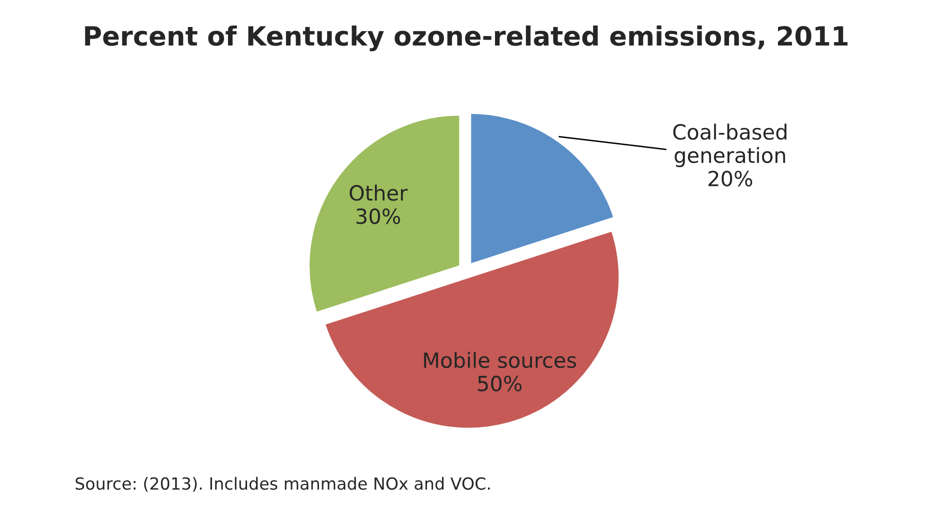  What do you see at coordinates (730, 178) in the screenshot?
I see `data-label: 20%` at bounding box center [730, 178].